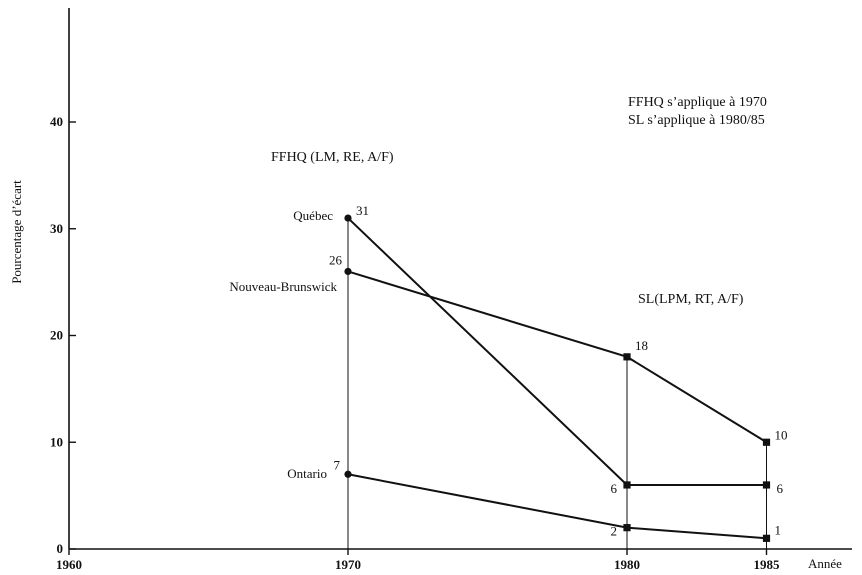 The height and width of the screenshot is (575, 862). I want to click on x-axis-title: Année, so click(825, 563).